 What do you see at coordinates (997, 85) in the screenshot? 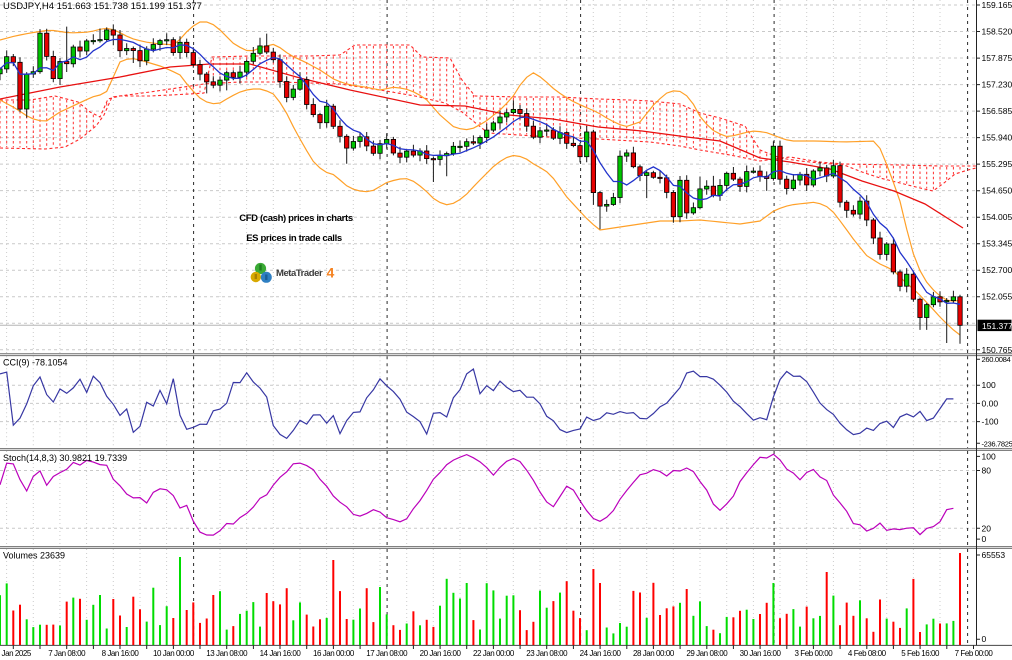
I see `svg-text: 157.230` at bounding box center [997, 85].